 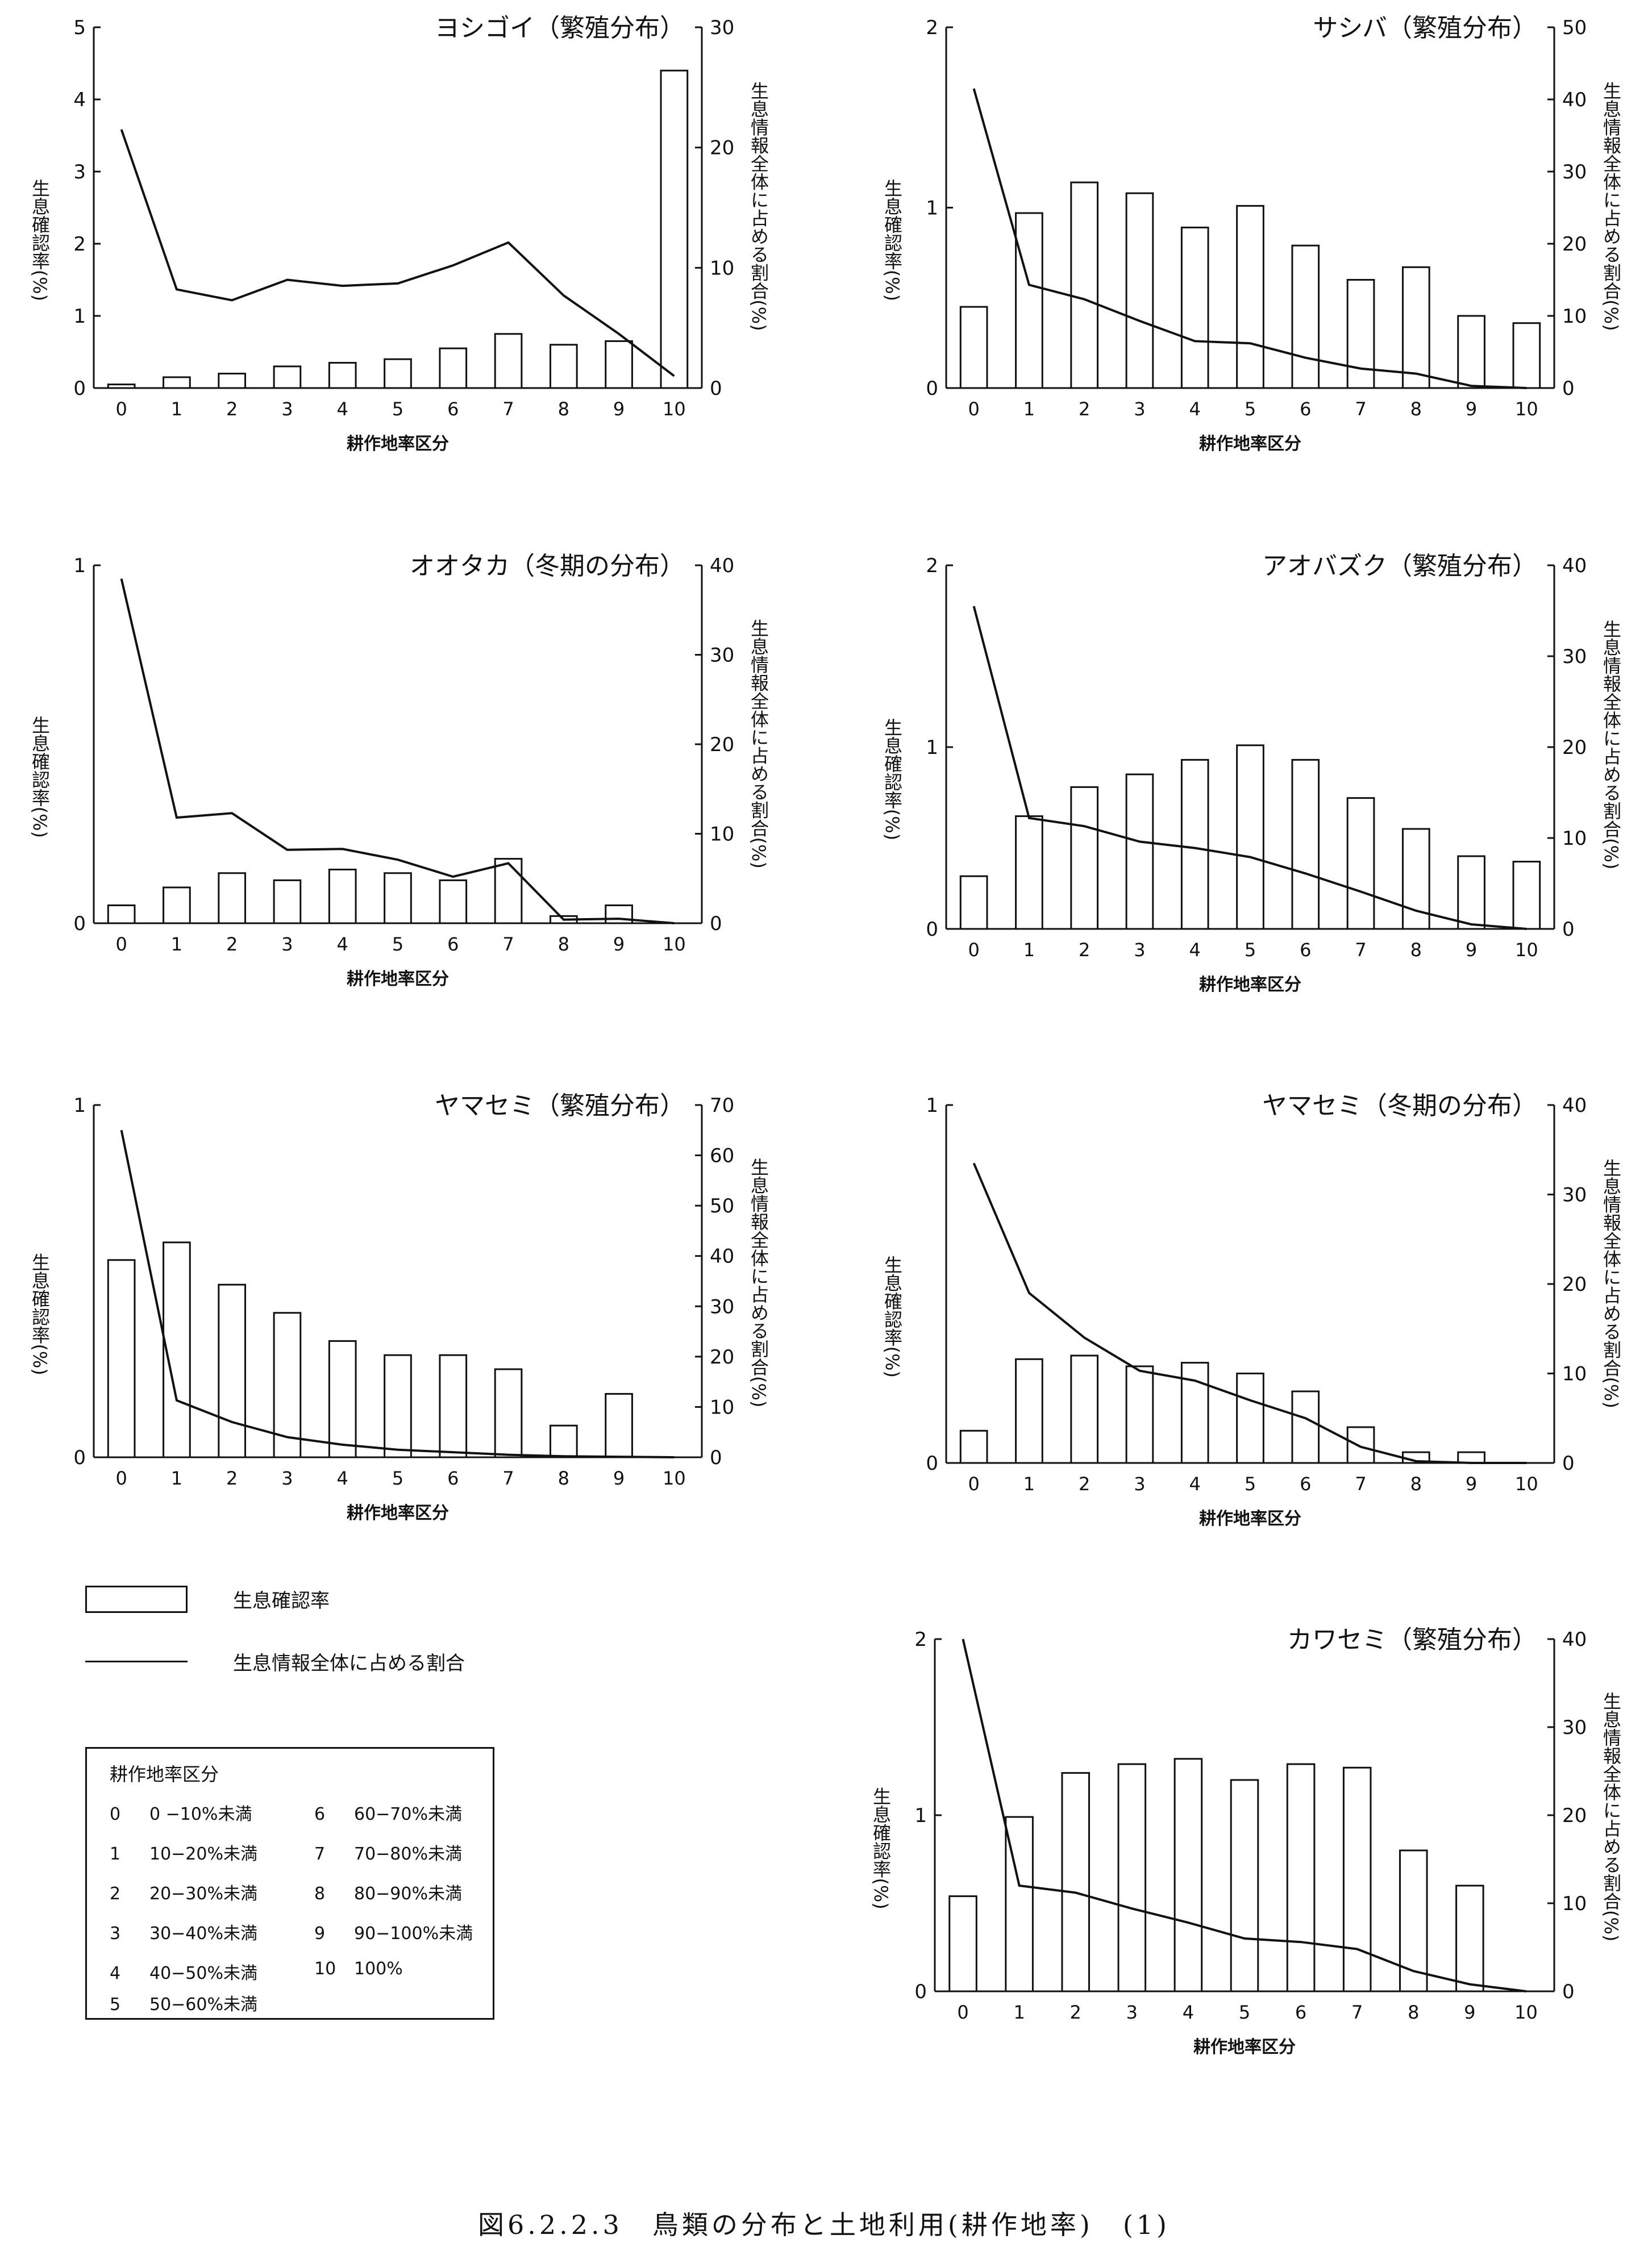 I want to click on left-tick-label: 2, so click(x=920, y=1639).